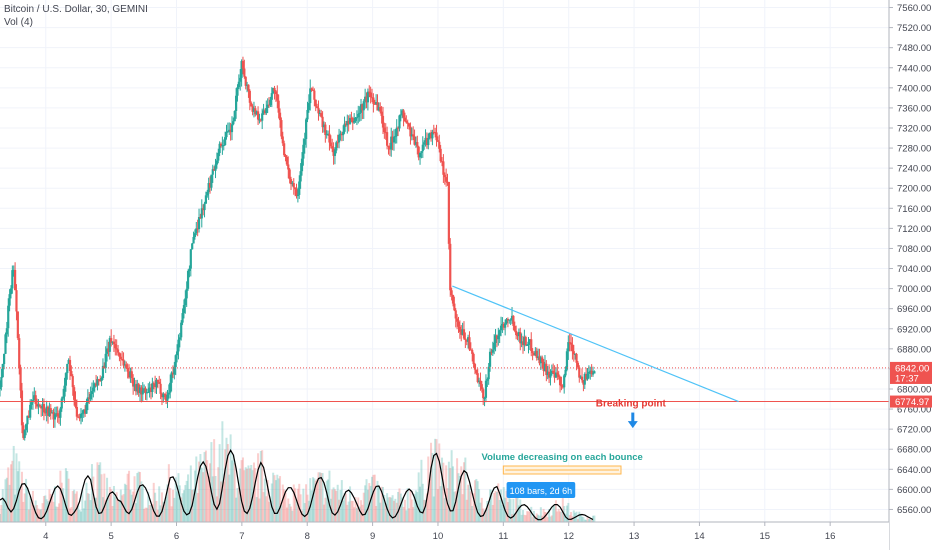  What do you see at coordinates (914, 48) in the screenshot?
I see `y-tick-label: 7480.00` at bounding box center [914, 48].